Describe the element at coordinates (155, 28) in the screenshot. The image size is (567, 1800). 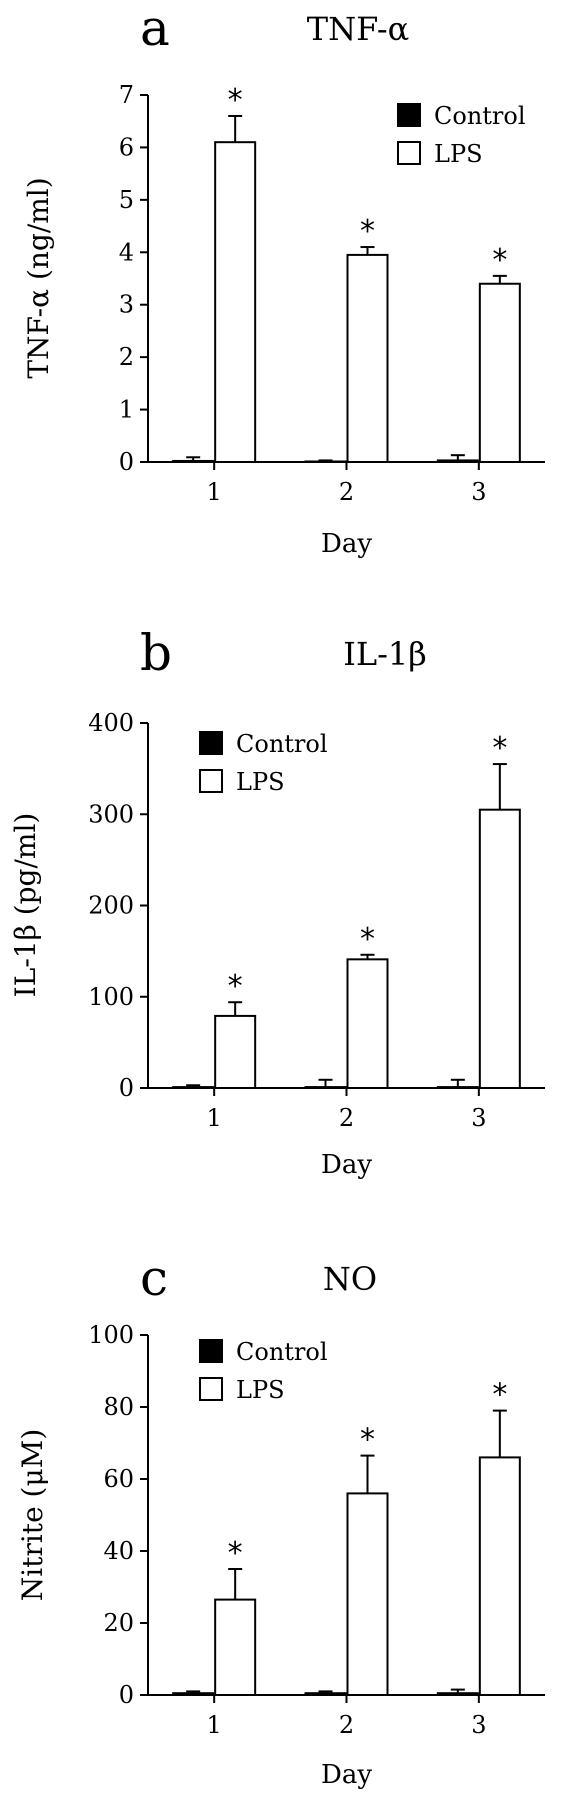
I see `panel-letter: a` at that location.